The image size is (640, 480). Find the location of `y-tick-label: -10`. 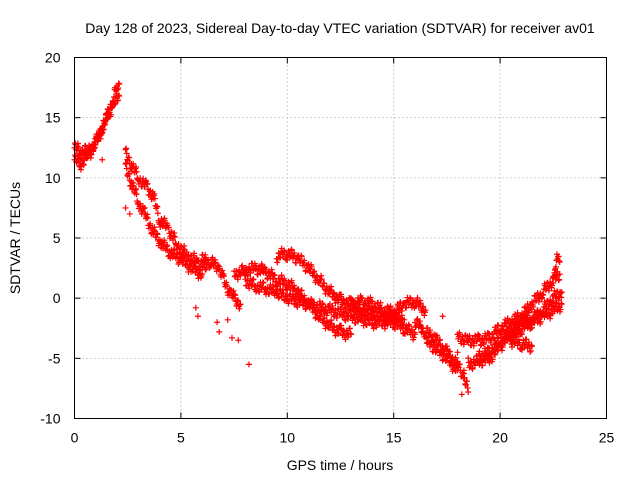

y-tick-label: -10 is located at coordinates (50, 419).